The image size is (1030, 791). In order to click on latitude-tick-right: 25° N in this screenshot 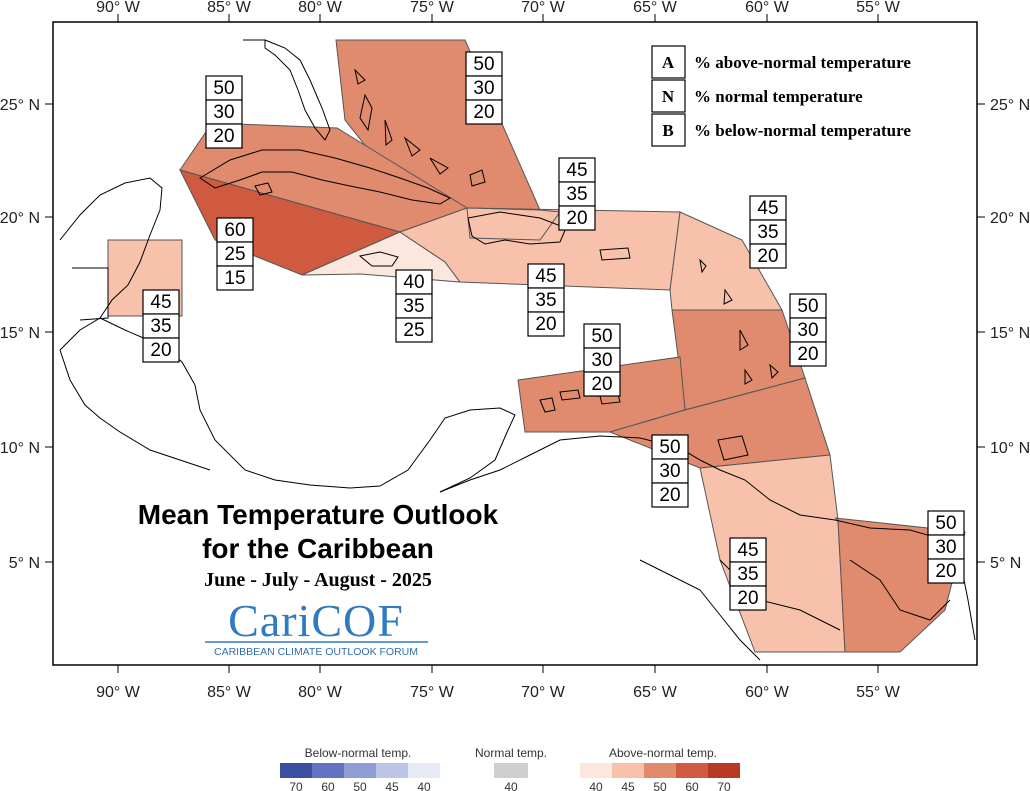, I will do `click(1010, 105)`.